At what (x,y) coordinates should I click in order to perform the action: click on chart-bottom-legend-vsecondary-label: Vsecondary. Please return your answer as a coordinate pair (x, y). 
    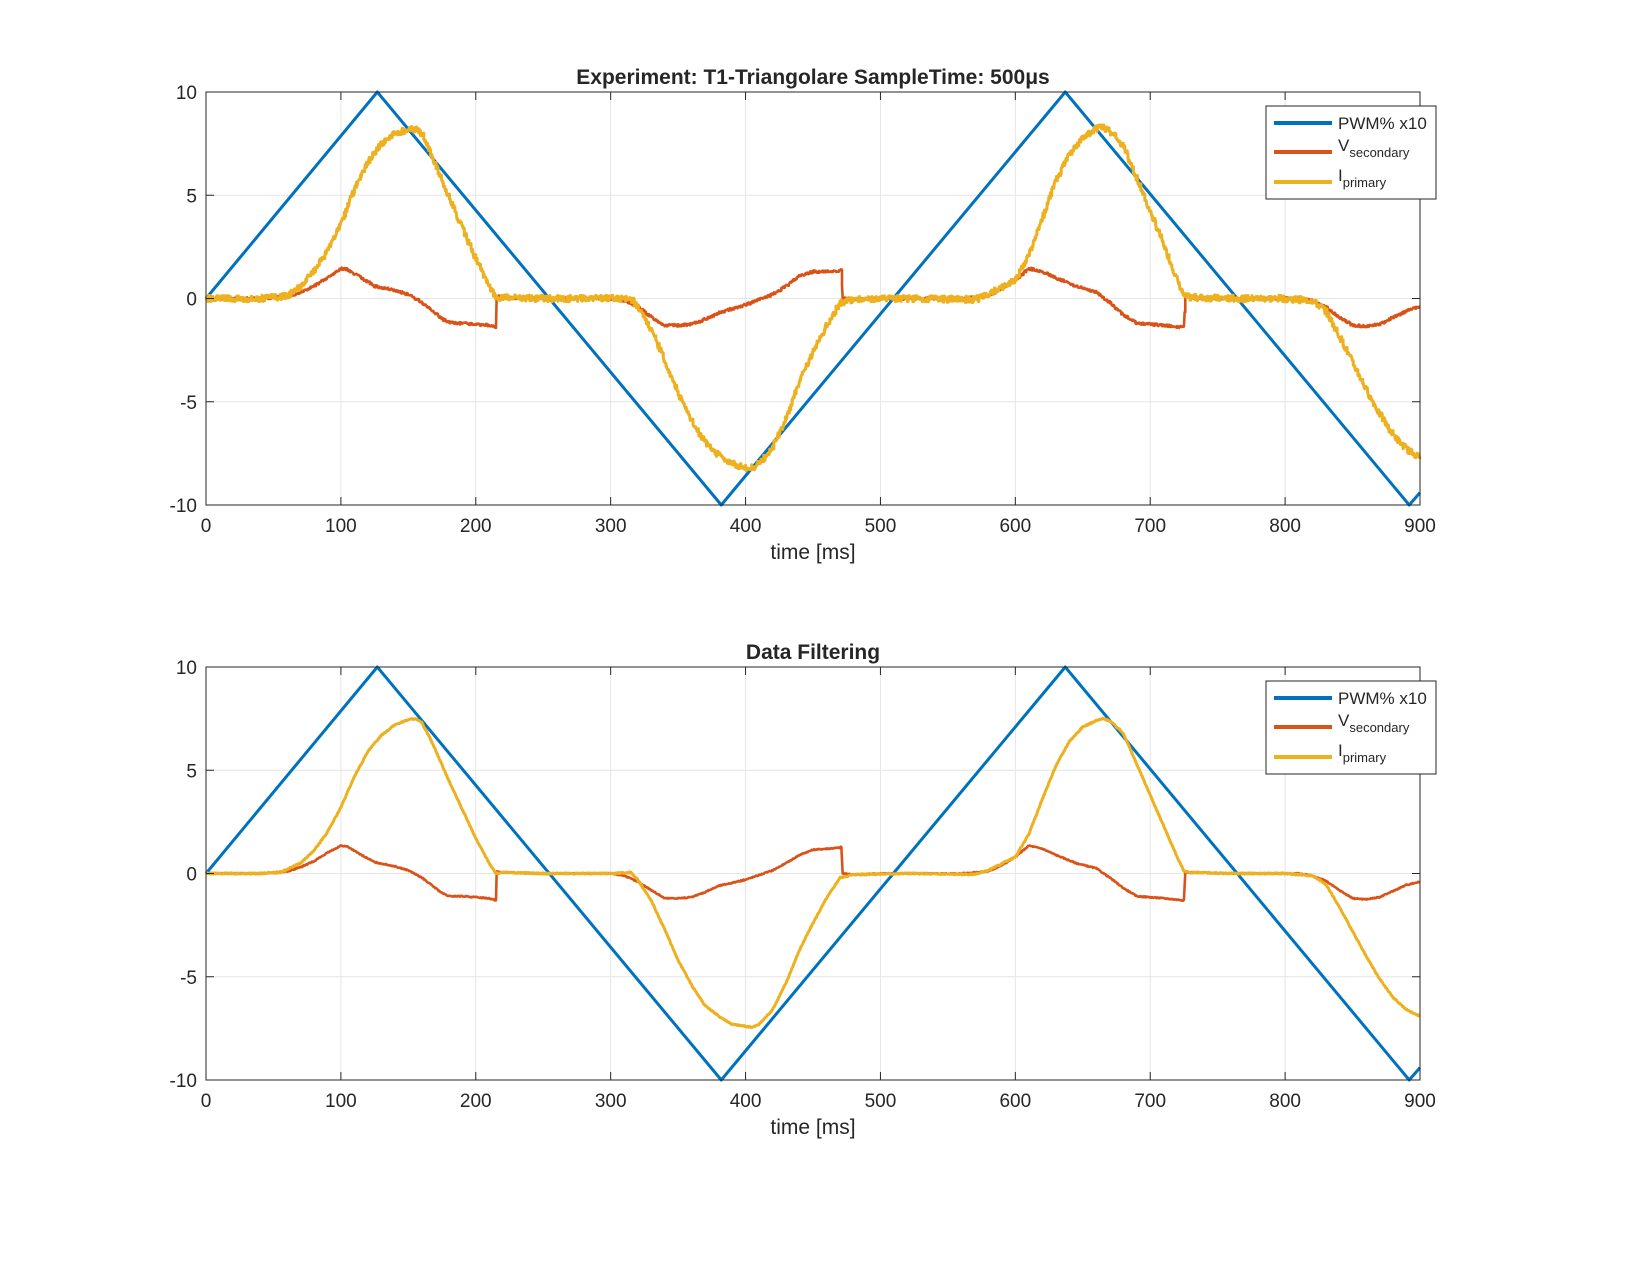
    Looking at the image, I should click on (1374, 723).